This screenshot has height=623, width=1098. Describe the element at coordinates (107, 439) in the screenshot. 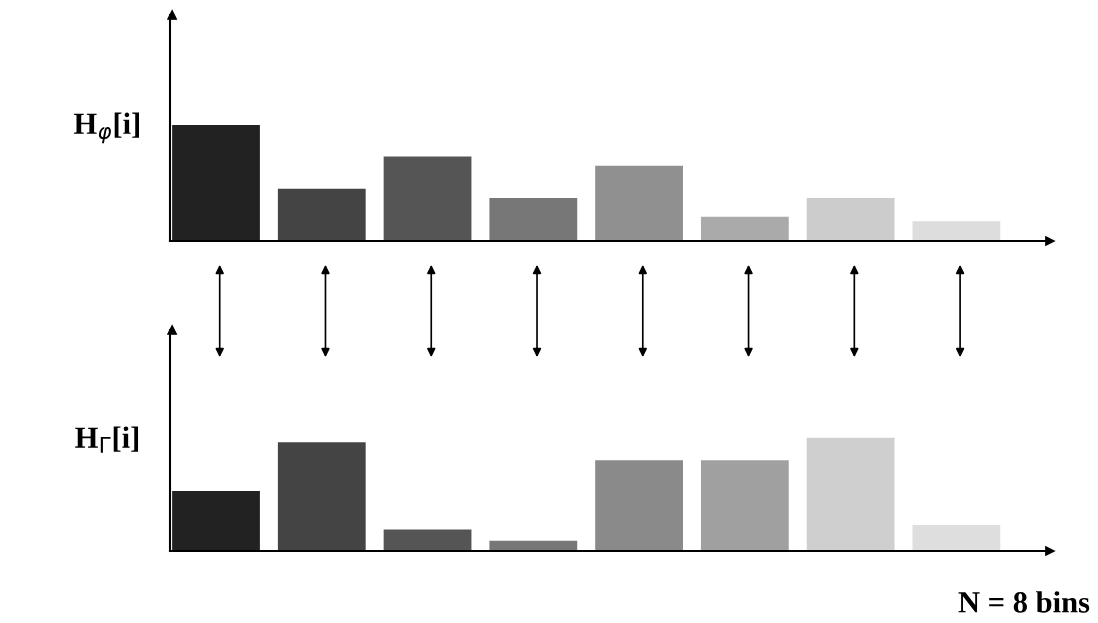

I see `y-axis-title: H$_{Γ}$[i]` at that location.